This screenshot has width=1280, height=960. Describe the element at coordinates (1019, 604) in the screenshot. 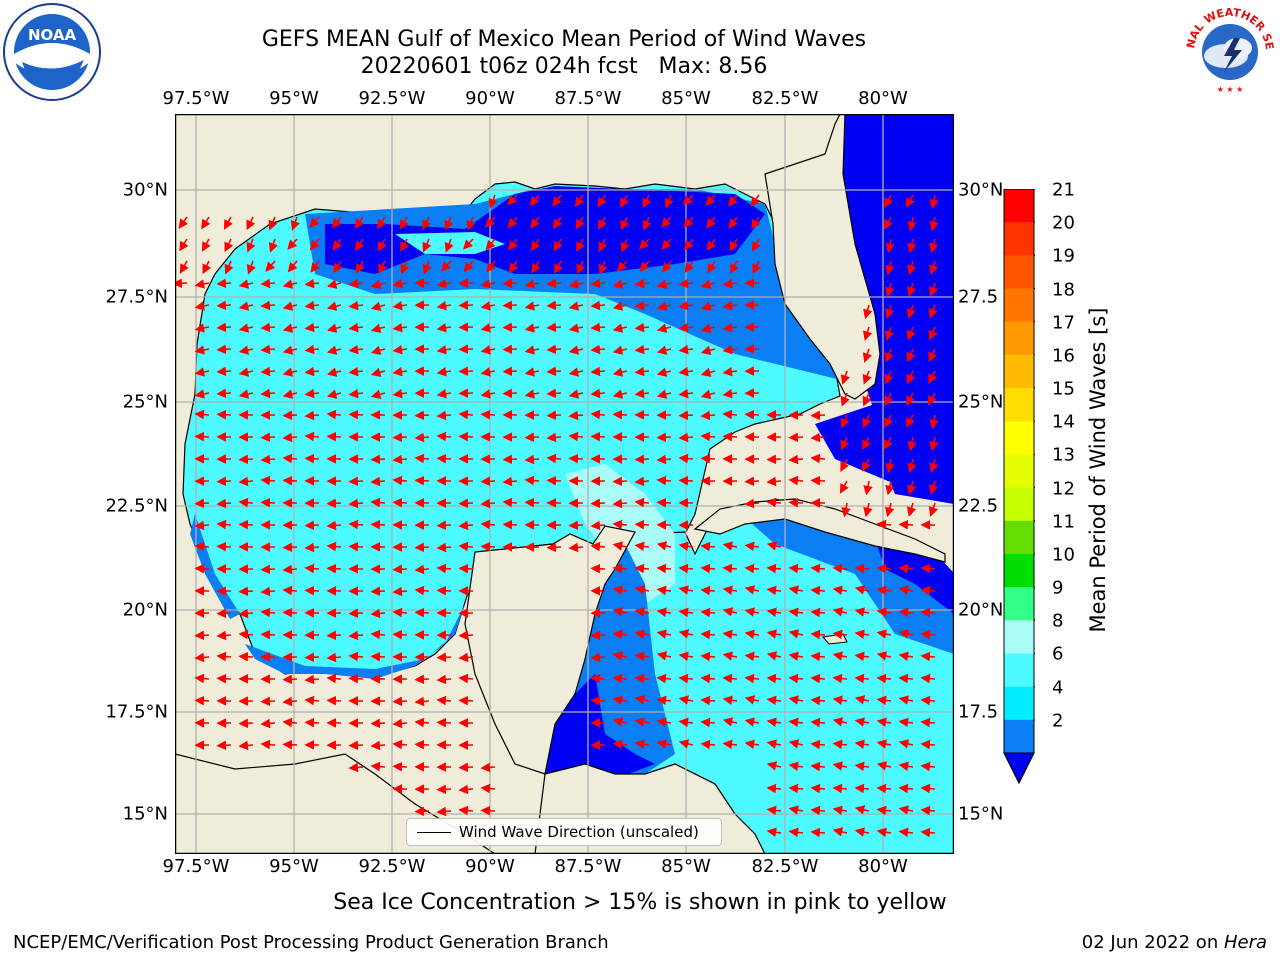

I see `colorbar-segment` at that location.